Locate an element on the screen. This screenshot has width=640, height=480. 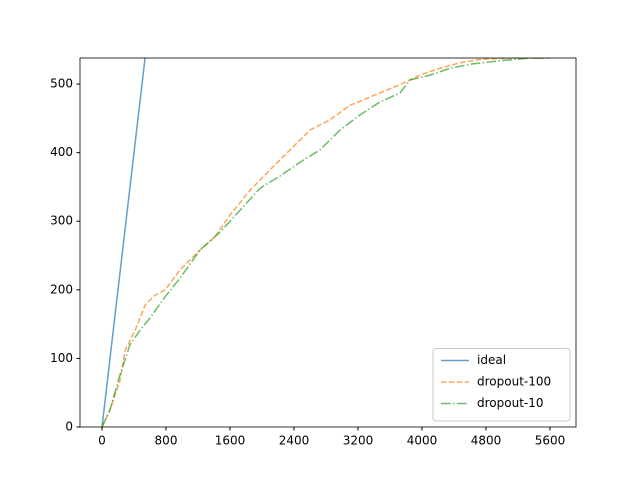
legend-box is located at coordinates (501, 385).